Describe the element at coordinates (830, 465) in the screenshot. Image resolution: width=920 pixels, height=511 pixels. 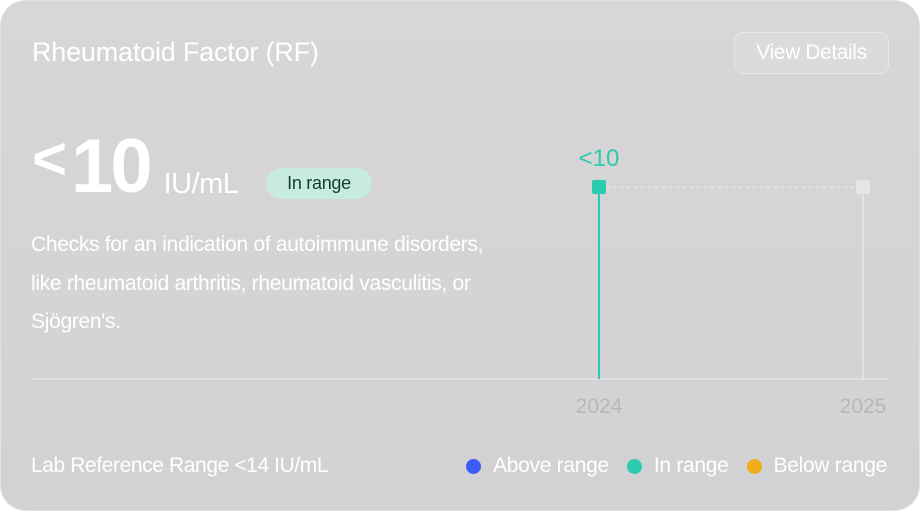
I see `legend-label-below: Below range` at that location.